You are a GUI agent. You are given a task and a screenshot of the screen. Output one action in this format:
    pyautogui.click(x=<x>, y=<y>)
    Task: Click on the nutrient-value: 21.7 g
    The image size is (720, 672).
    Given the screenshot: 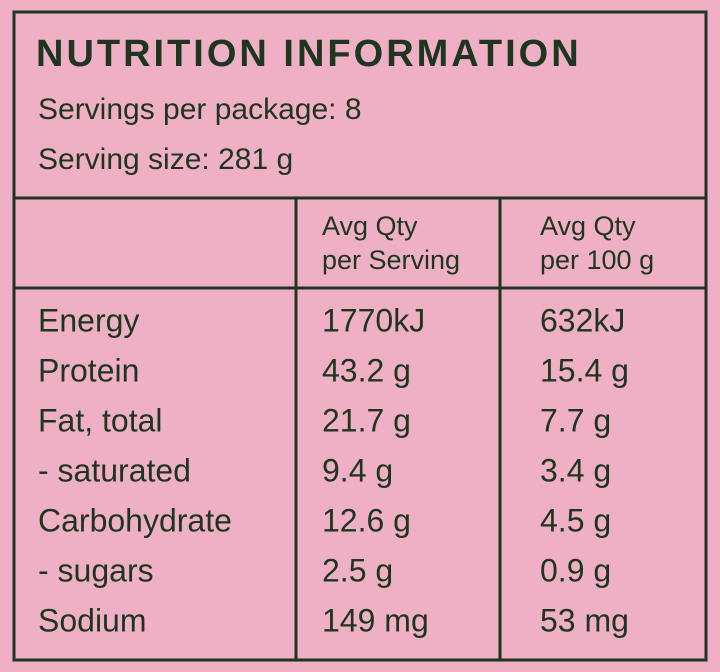 What is the action you would take?
    pyautogui.click(x=366, y=420)
    